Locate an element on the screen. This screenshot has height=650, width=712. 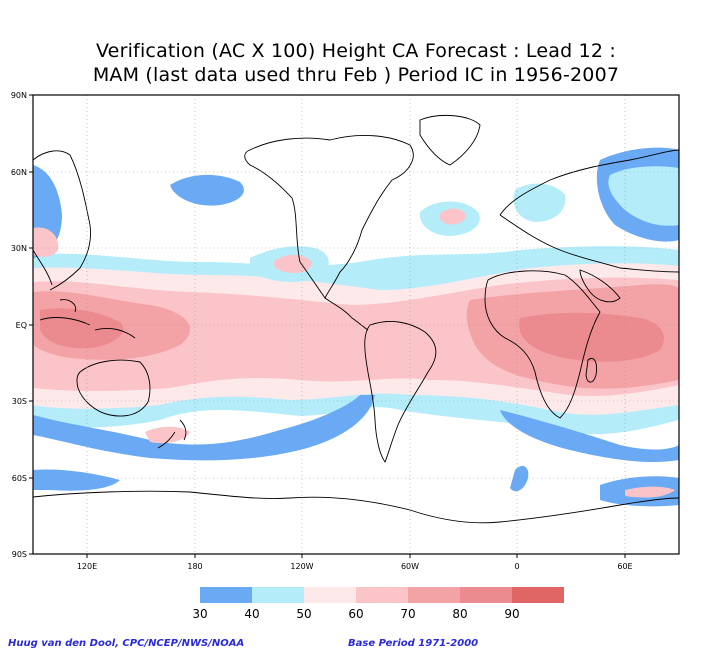
colorbar-label-80: 80 is located at coordinates (459, 614).